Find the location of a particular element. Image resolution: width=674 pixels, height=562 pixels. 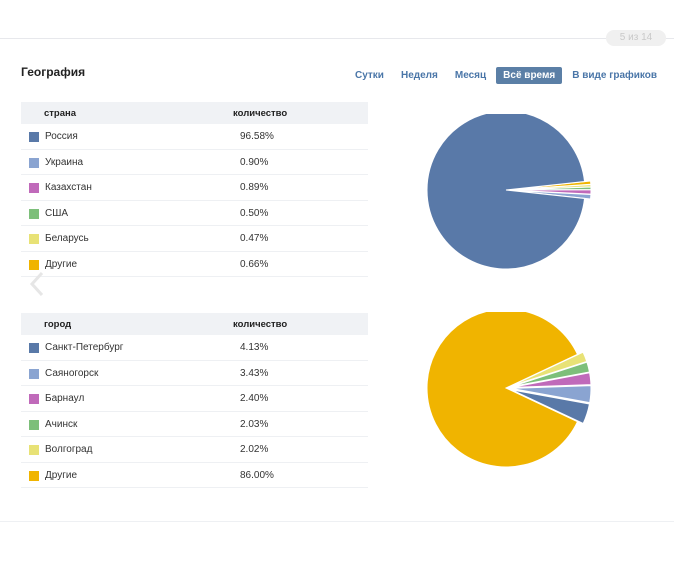

tab-charts-view: В виде графиков is located at coordinates (615, 75).